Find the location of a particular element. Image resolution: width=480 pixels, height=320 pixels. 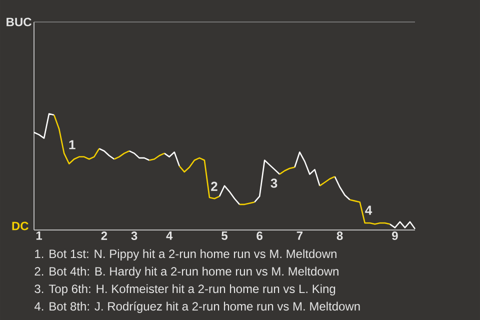

x-tick-label: 3 is located at coordinates (134, 236).